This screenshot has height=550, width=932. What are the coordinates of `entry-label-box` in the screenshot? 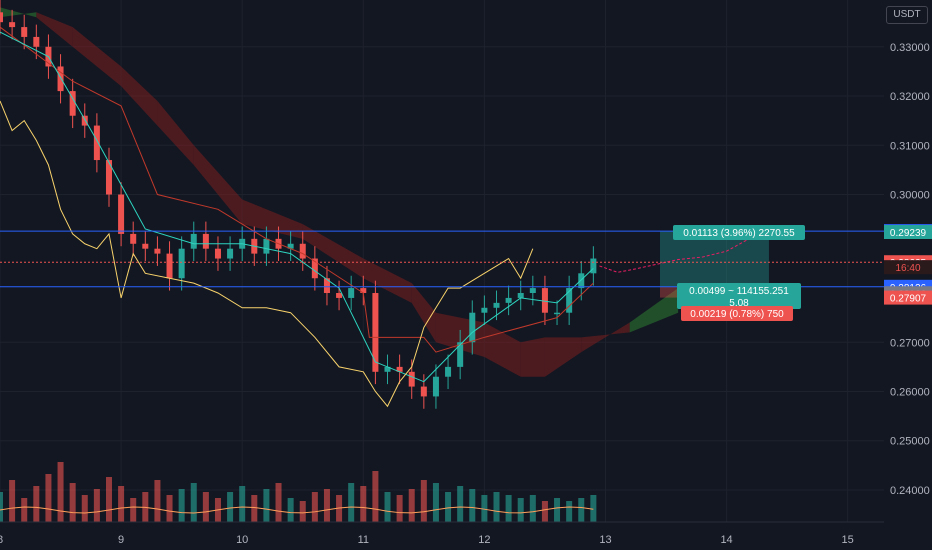 It's located at (739, 296).